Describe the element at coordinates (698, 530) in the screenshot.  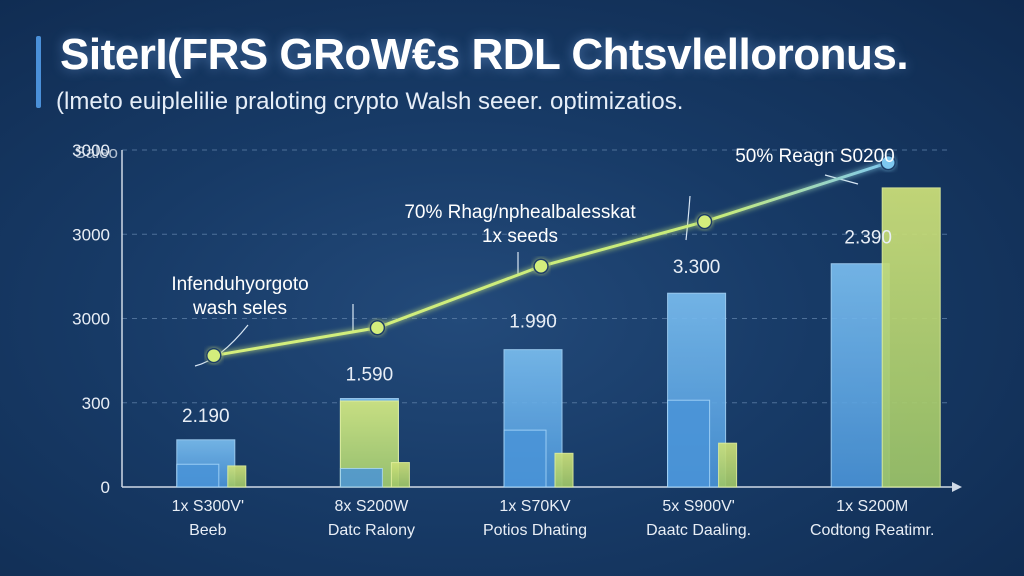
I see `x-tick-sublabel: Daatc Daaling.` at that location.